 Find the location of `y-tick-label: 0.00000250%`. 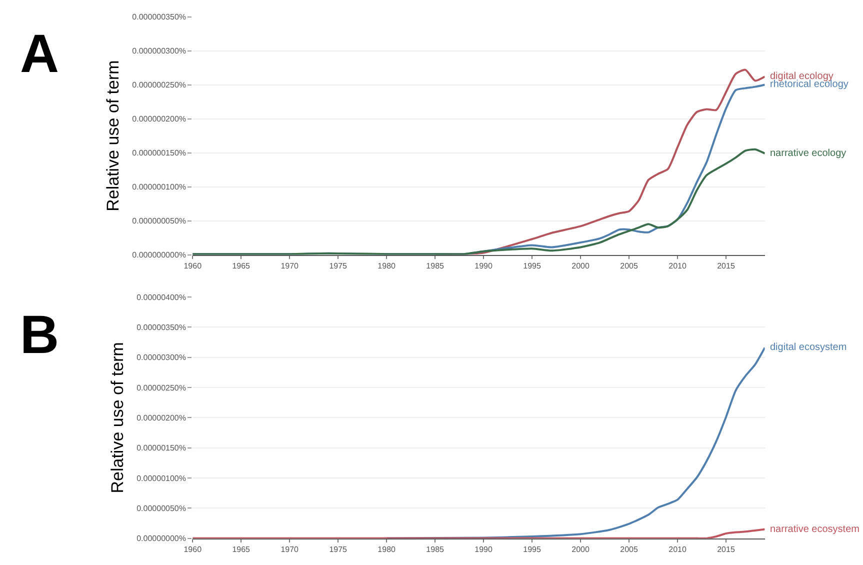

y-tick-label: 0.00000250% is located at coordinates (161, 387).